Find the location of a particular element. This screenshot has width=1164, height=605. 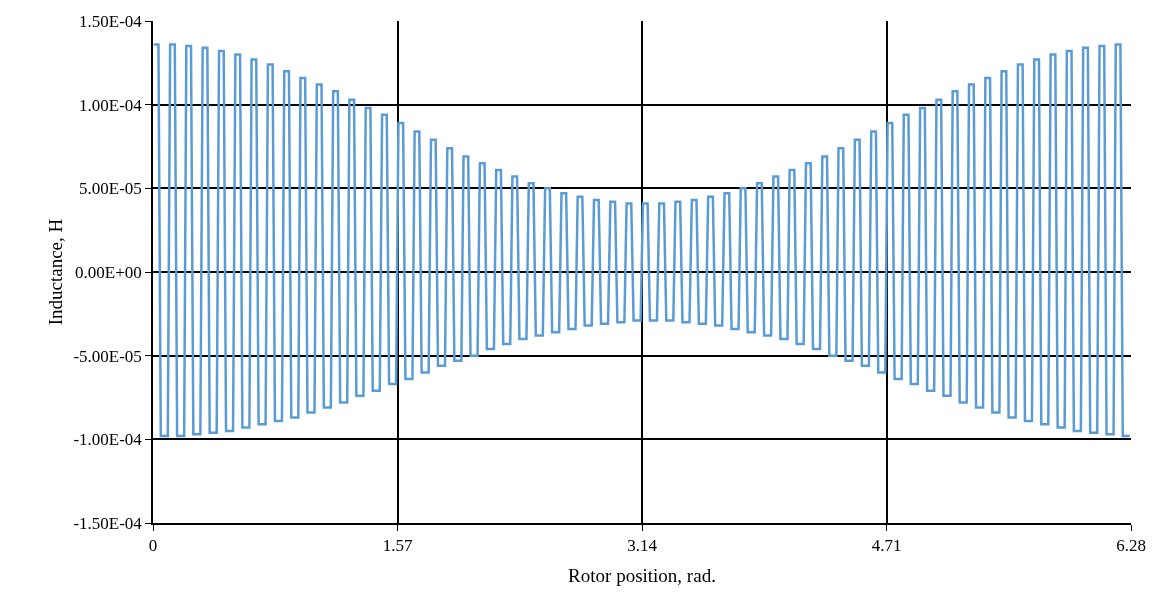

y-tick-label: -1.00E-04 is located at coordinates (108, 440).